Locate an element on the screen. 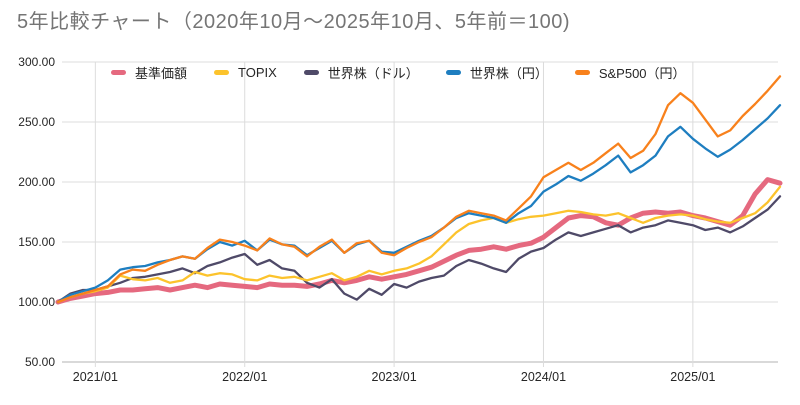  chart-title: 5年比較チャート（2020年10月～2025年10月、5年前＝100) is located at coordinates (294, 22).